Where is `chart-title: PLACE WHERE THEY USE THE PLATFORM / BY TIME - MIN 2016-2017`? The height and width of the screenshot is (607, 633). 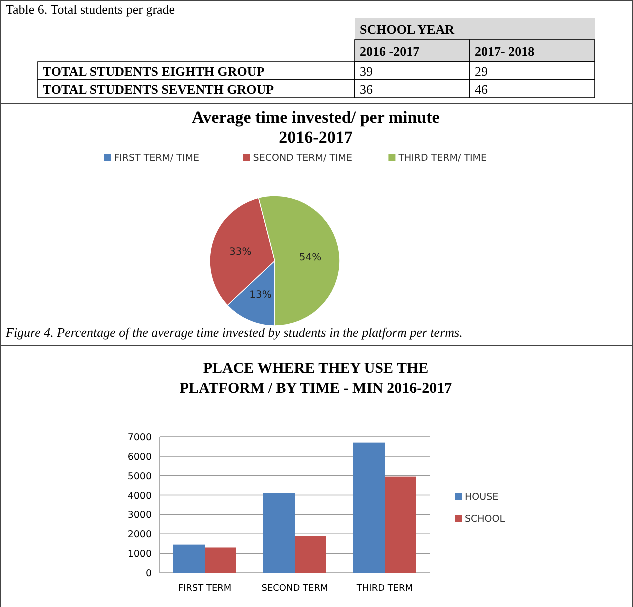
chart-title: PLACE WHERE THEY USE THE PLATFORM / BY TIME - MIN 2016-2017 is located at coordinates (316, 379).